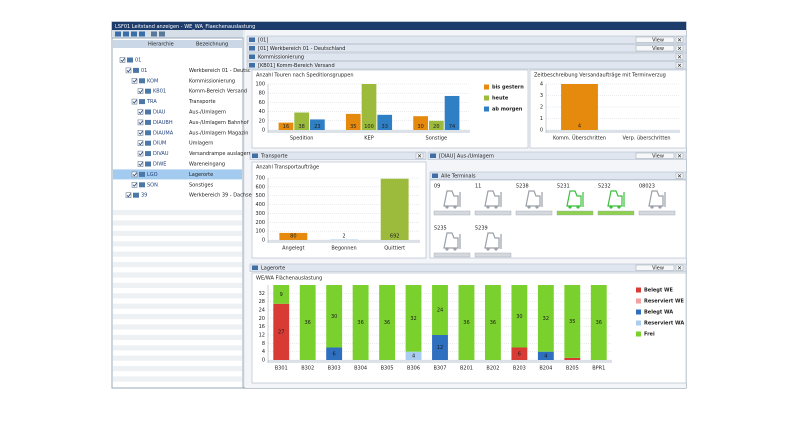 This screenshot has width=800, height=443. What do you see at coordinates (664, 302) in the screenshot?
I see `legend-label: Reserviert WE` at bounding box center [664, 302].